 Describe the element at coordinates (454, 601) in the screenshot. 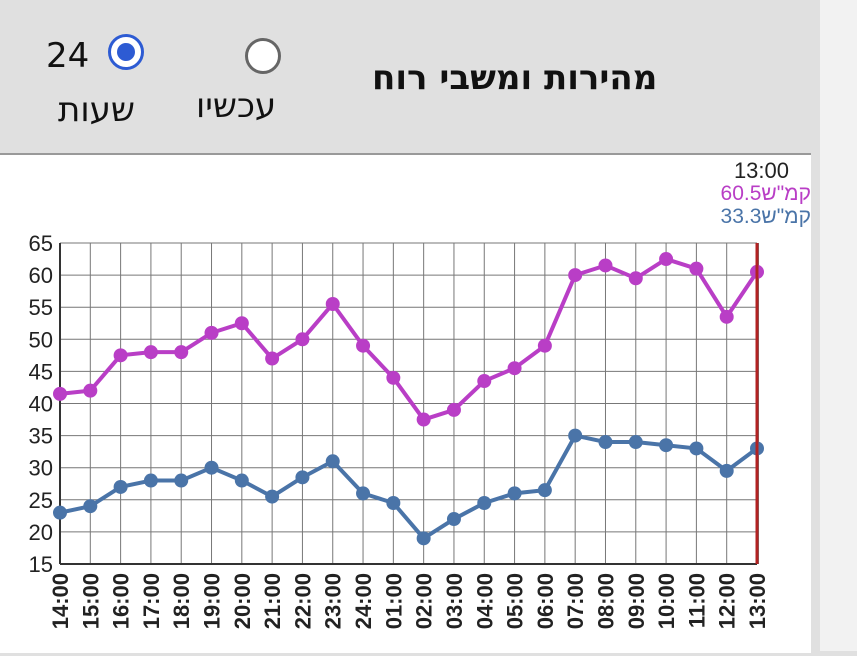

I see `x-tick-label: 03:00` at that location.